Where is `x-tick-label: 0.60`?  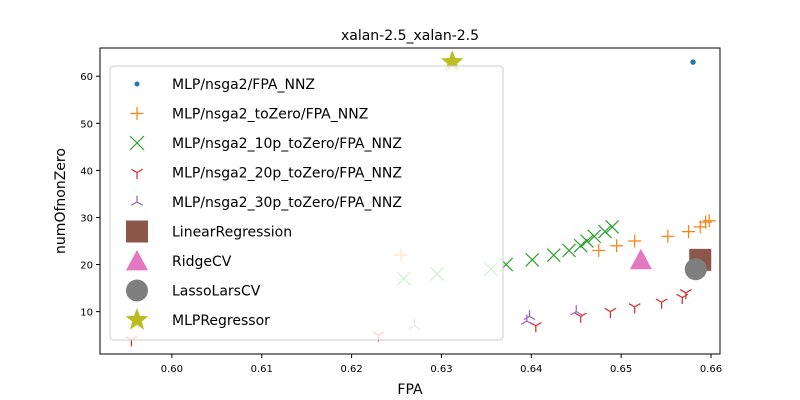
x-tick-label: 0.60 is located at coordinates (172, 369).